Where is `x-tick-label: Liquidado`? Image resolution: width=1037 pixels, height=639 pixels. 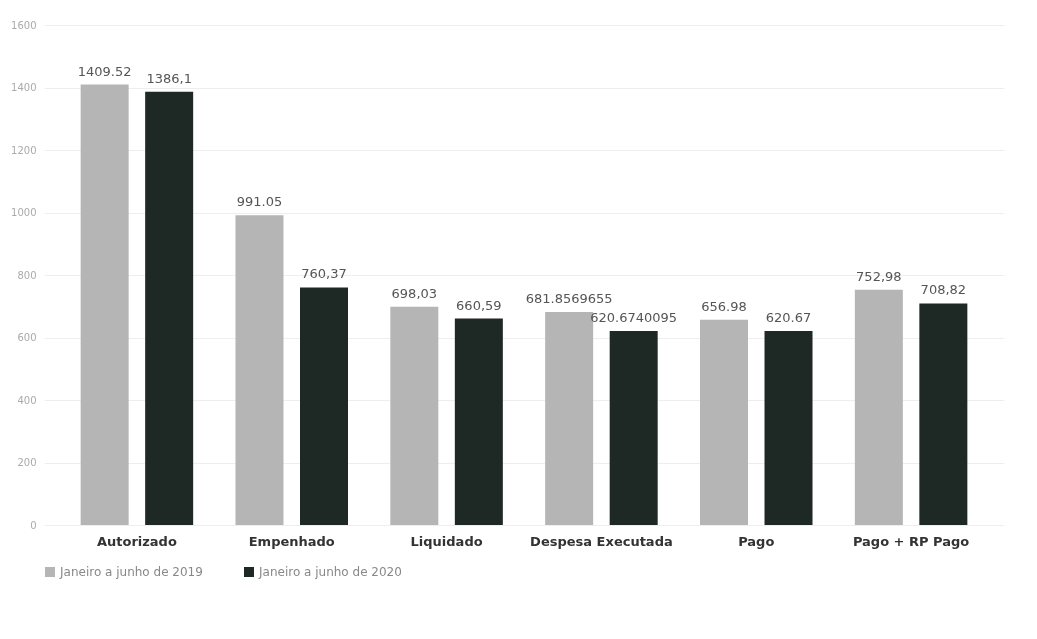
x-tick-label: Liquidado is located at coordinates (446, 541).